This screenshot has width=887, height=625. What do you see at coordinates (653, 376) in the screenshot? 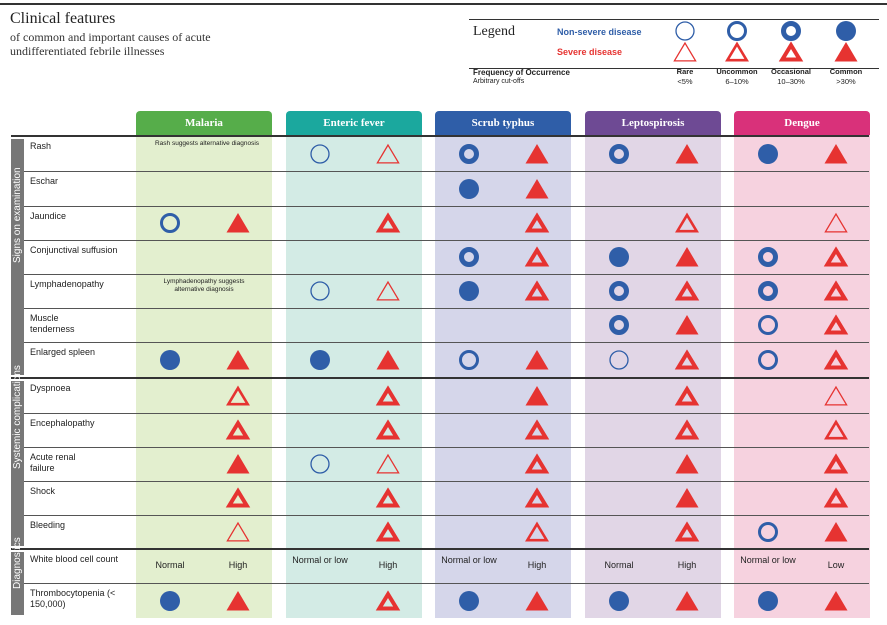
I see `column-band-leptospirosis` at bounding box center [653, 376].